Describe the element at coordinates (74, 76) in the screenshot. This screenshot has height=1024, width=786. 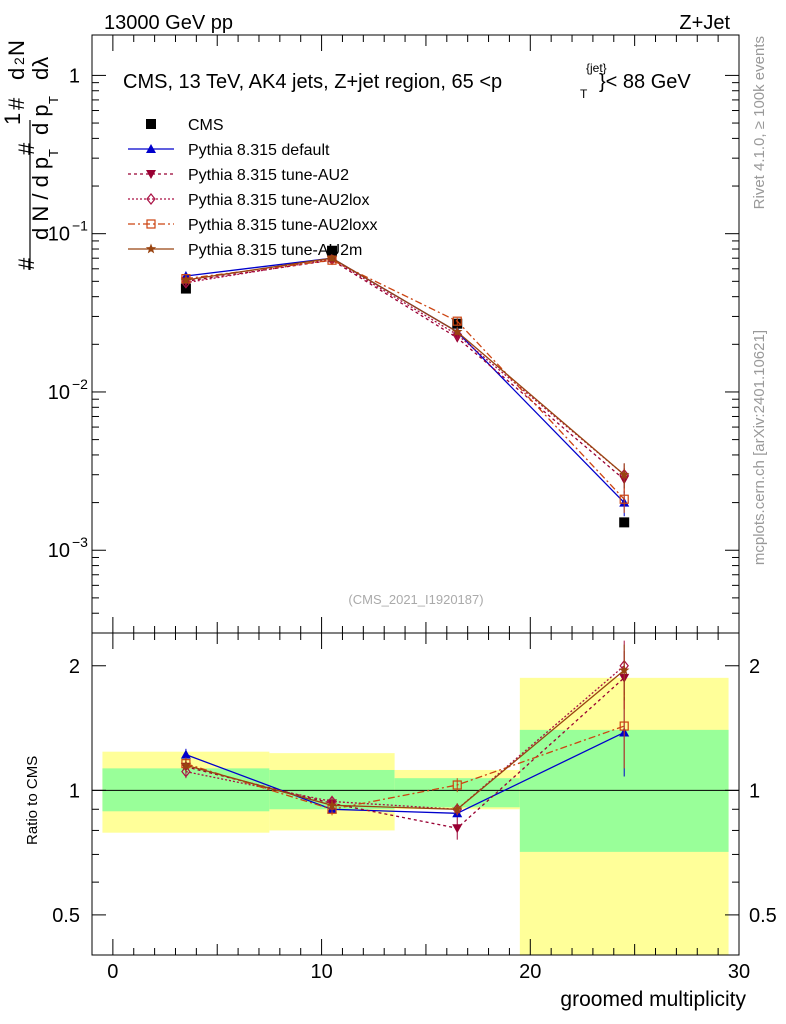
I see `main-ytick-label: 1` at that location.